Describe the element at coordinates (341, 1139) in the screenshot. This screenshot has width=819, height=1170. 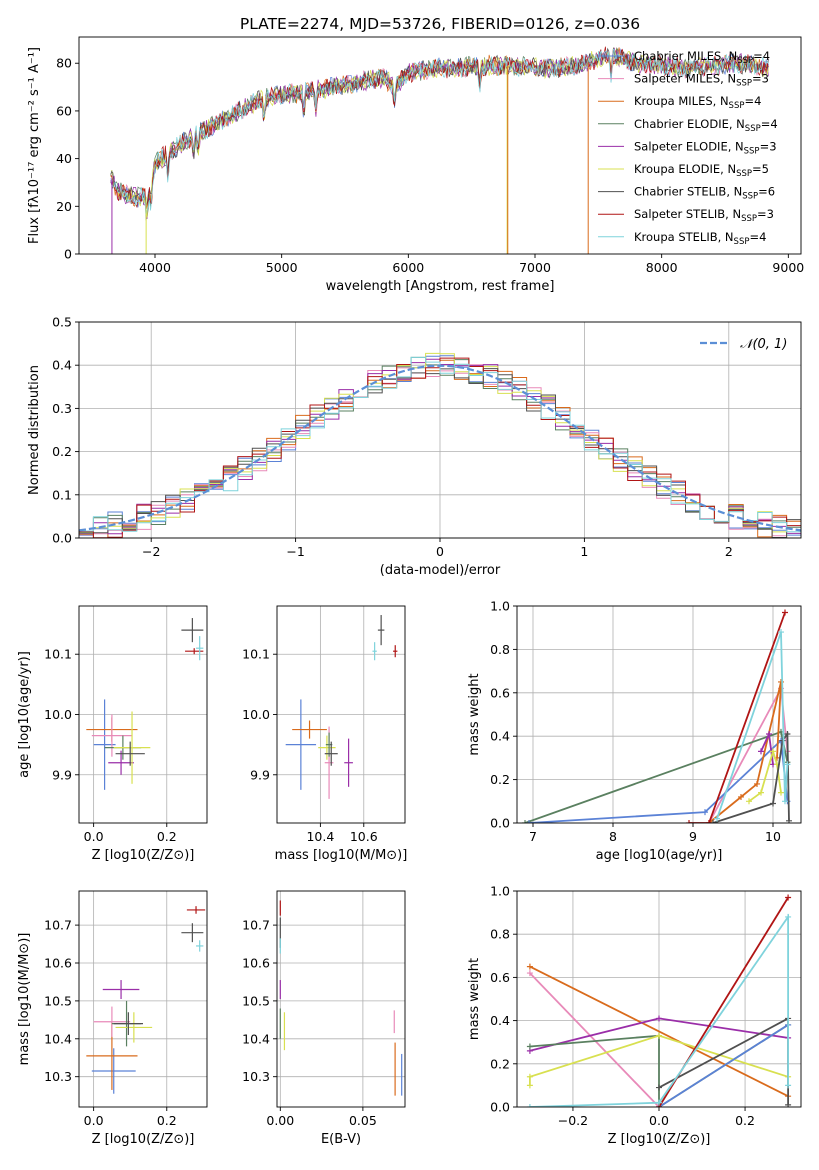
I see `x-axis-label: E(B-V)` at that location.